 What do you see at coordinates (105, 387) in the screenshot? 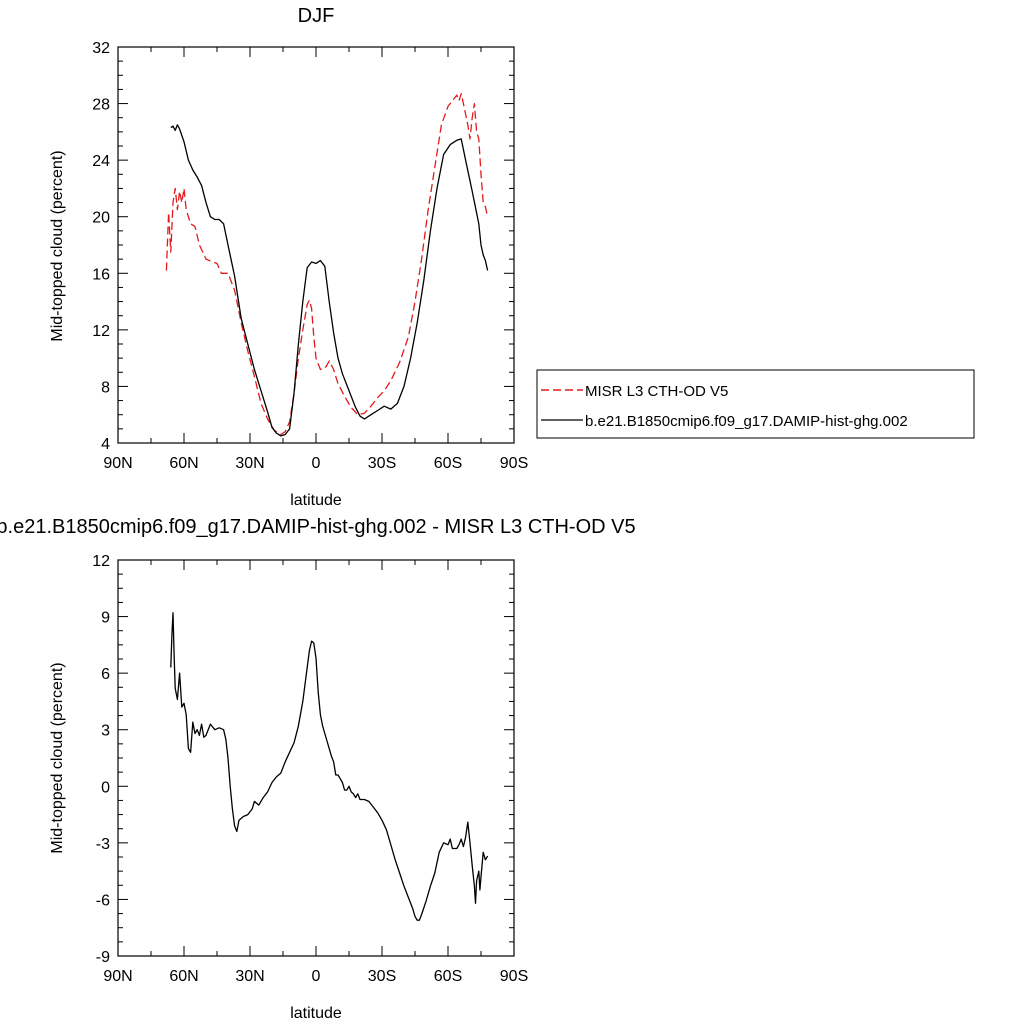
I see `y-tick-label: 8` at bounding box center [105, 387].